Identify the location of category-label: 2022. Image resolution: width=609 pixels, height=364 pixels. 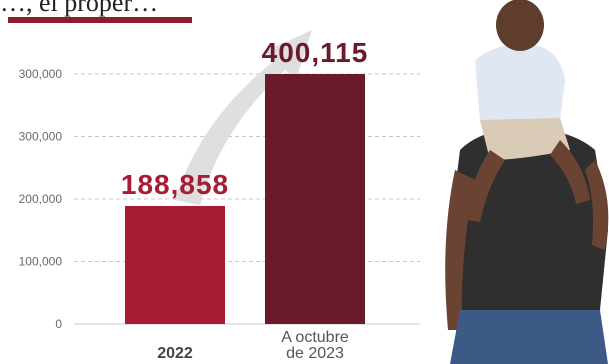
(175, 353).